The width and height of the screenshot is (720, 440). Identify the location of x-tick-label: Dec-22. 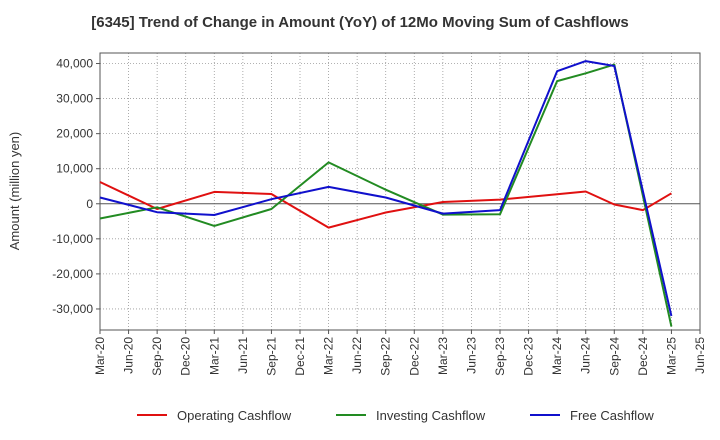
(414, 356).